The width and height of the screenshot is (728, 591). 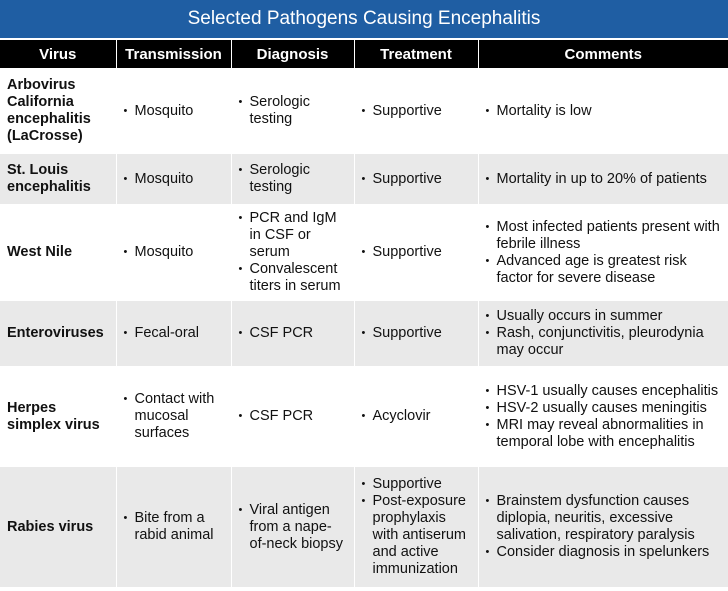 I want to click on virus-cell: Enteroviruses, so click(x=58, y=333).